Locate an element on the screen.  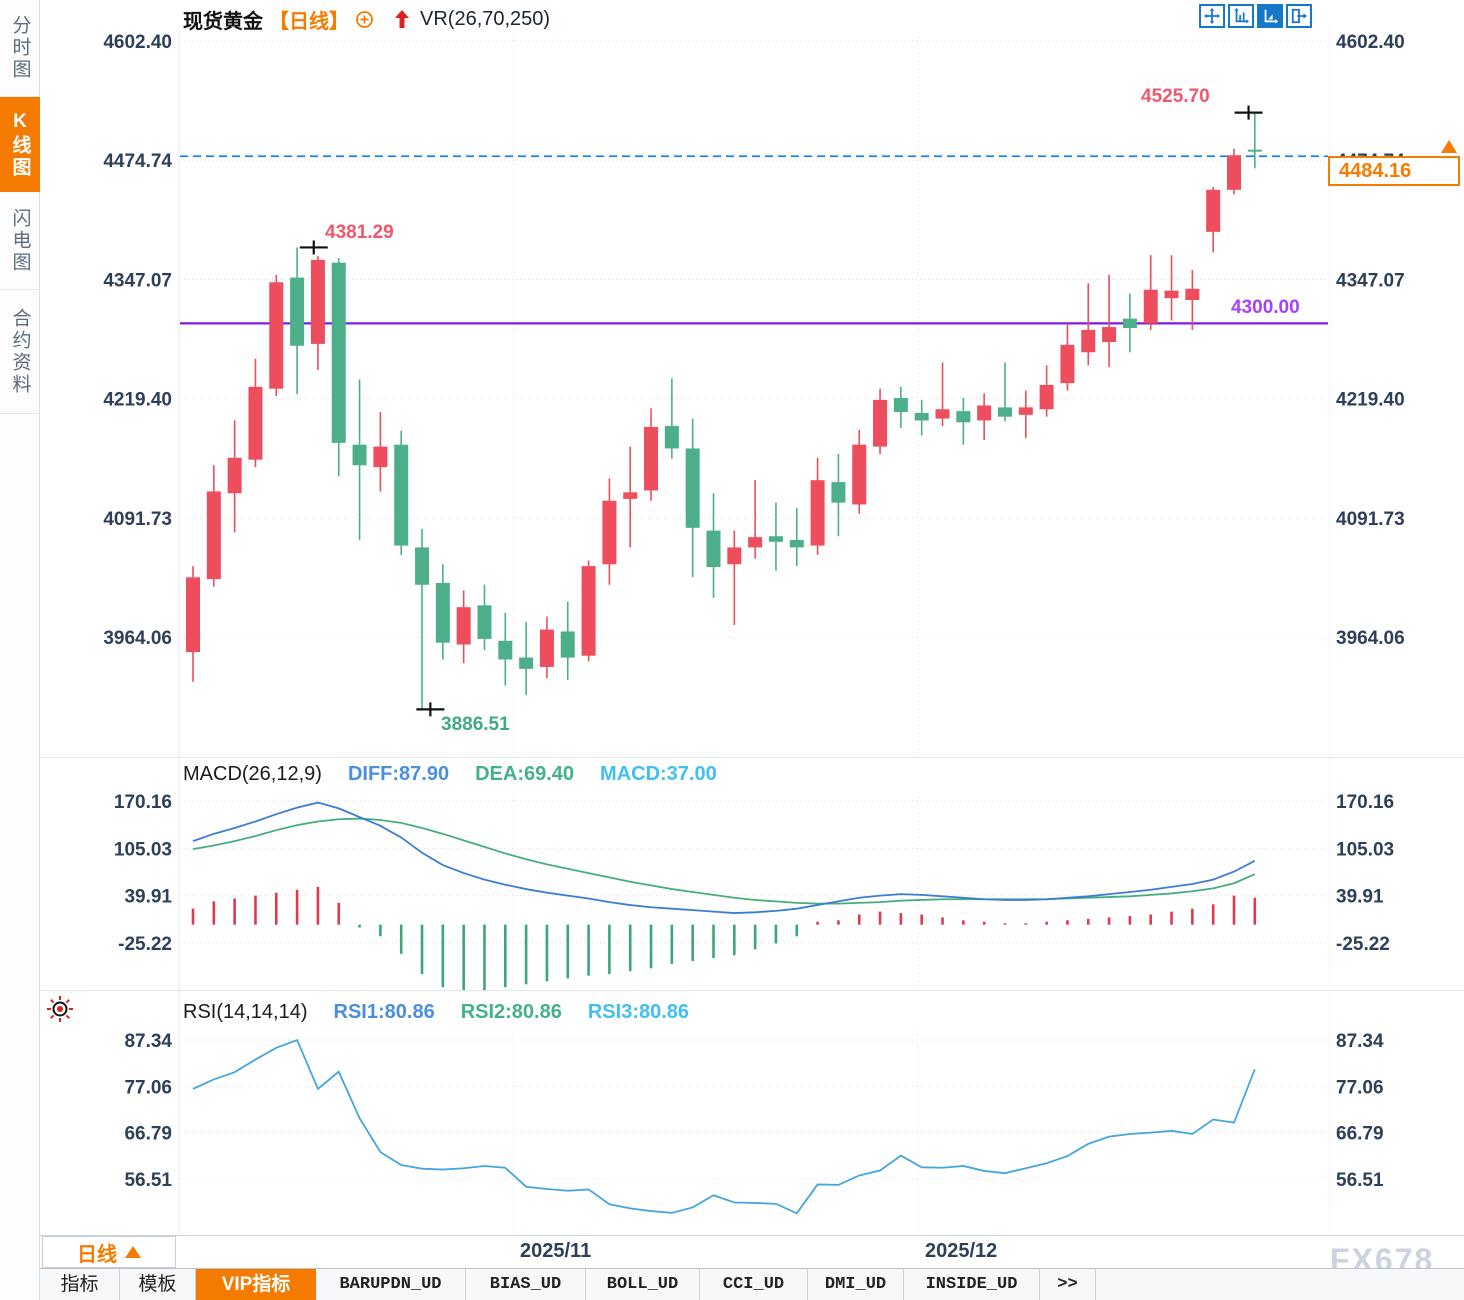
tab-more: >> is located at coordinates (1068, 1284).